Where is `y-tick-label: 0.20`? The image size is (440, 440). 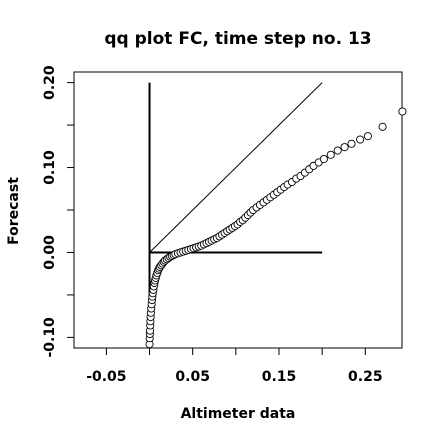
y-tick-label: 0.20 is located at coordinates (50, 82).